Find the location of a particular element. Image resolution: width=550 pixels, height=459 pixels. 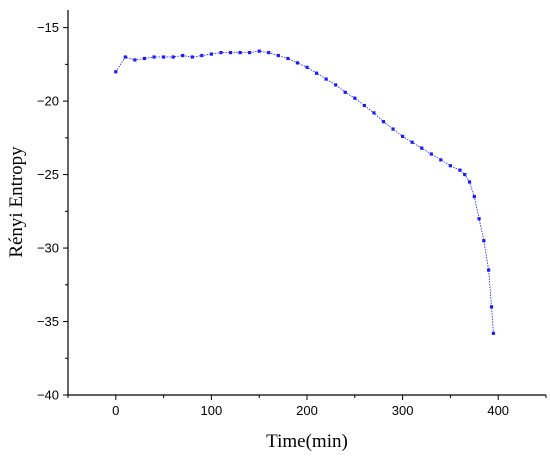

y-tick-label: −30 is located at coordinates (48, 248).